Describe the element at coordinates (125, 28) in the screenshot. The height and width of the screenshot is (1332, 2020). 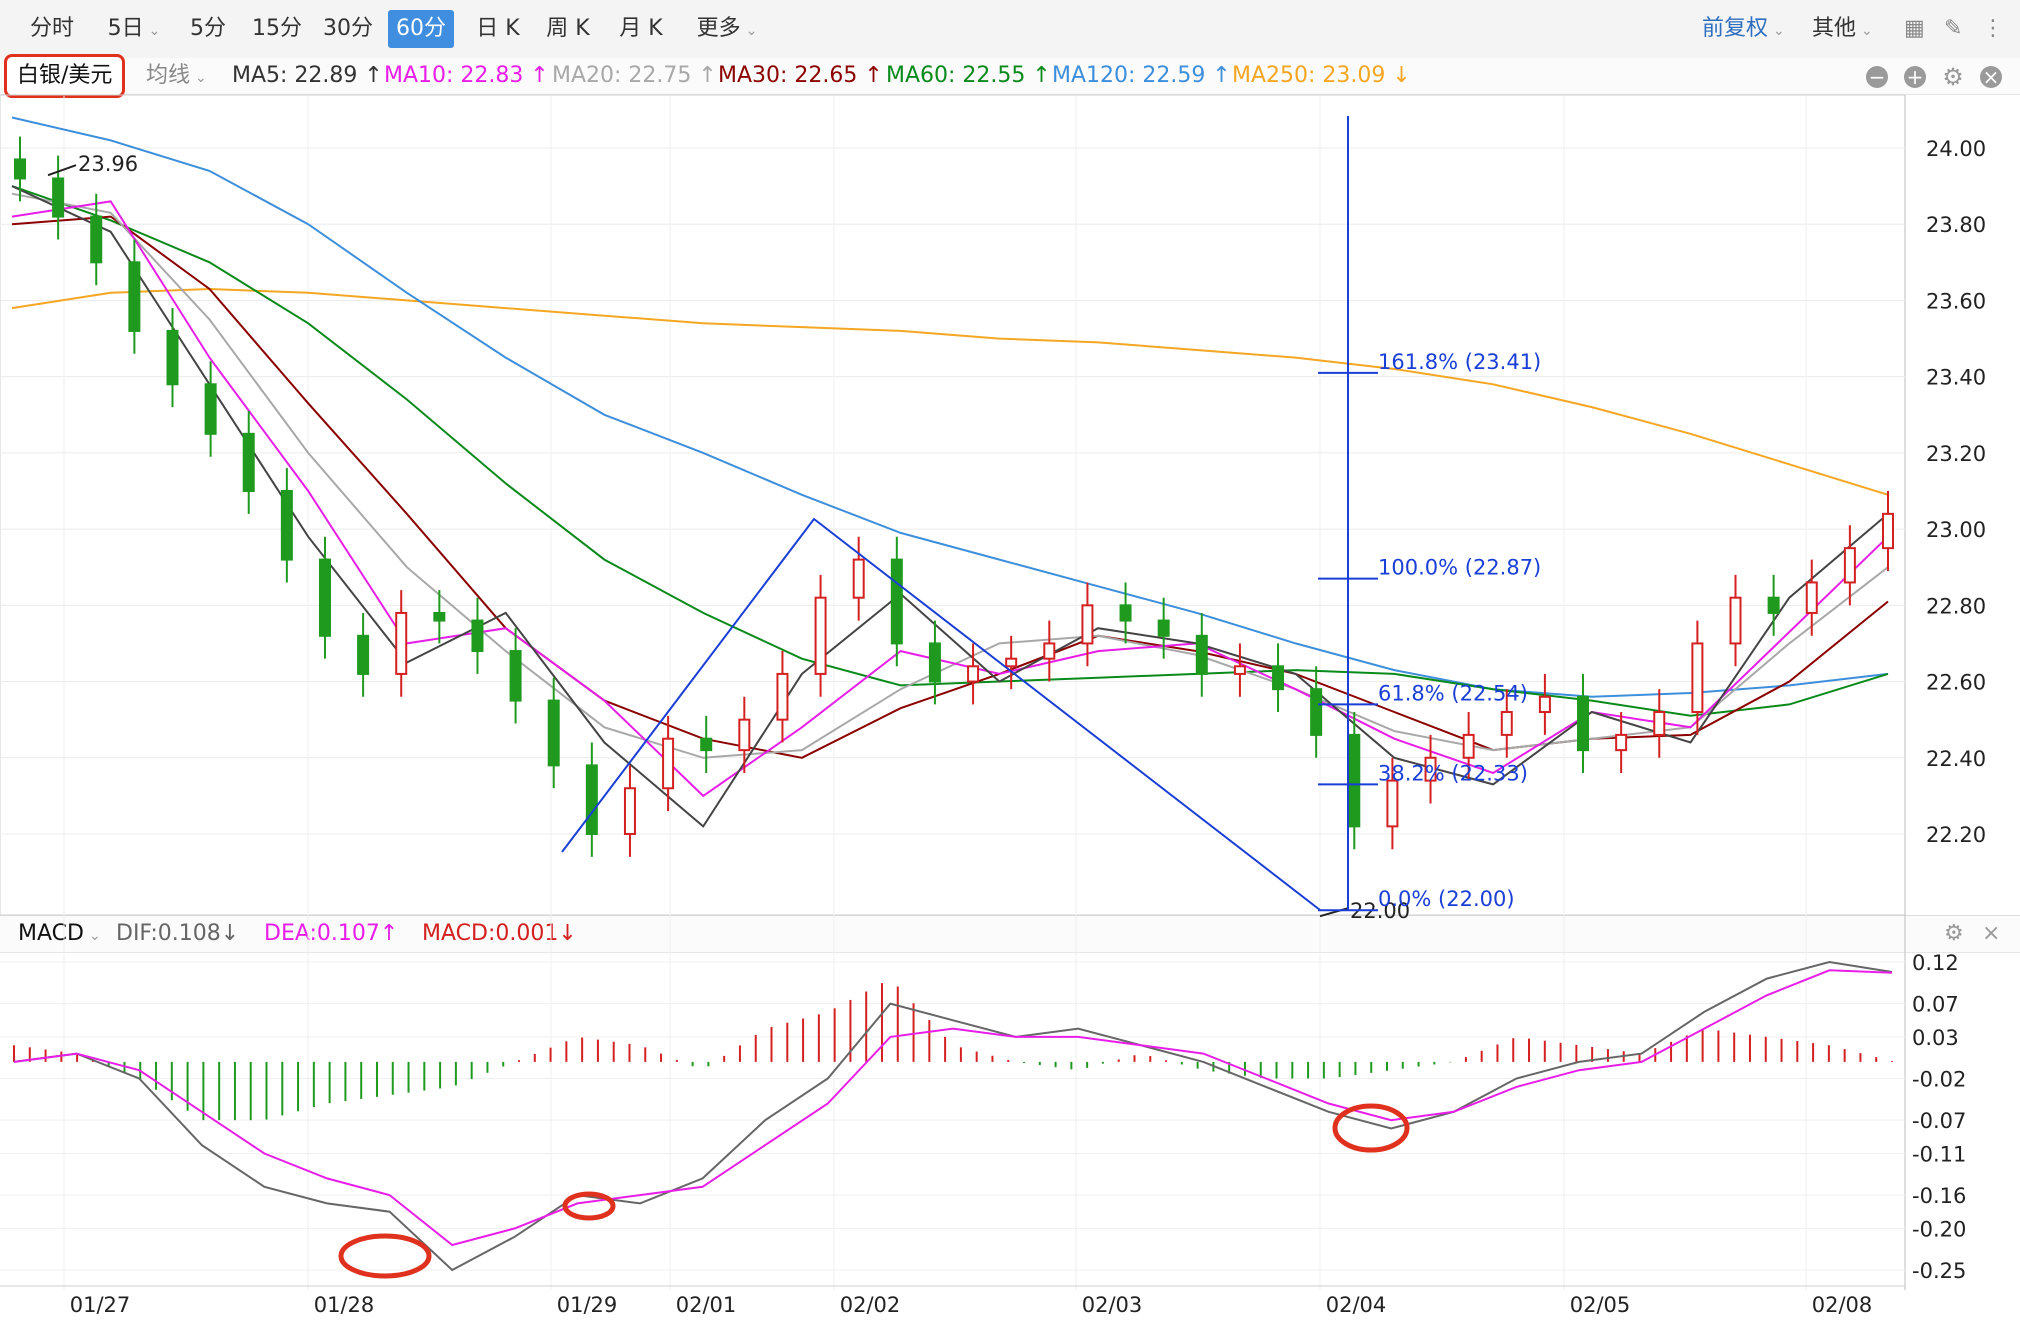
I see `period-tab-label: 5日` at that location.